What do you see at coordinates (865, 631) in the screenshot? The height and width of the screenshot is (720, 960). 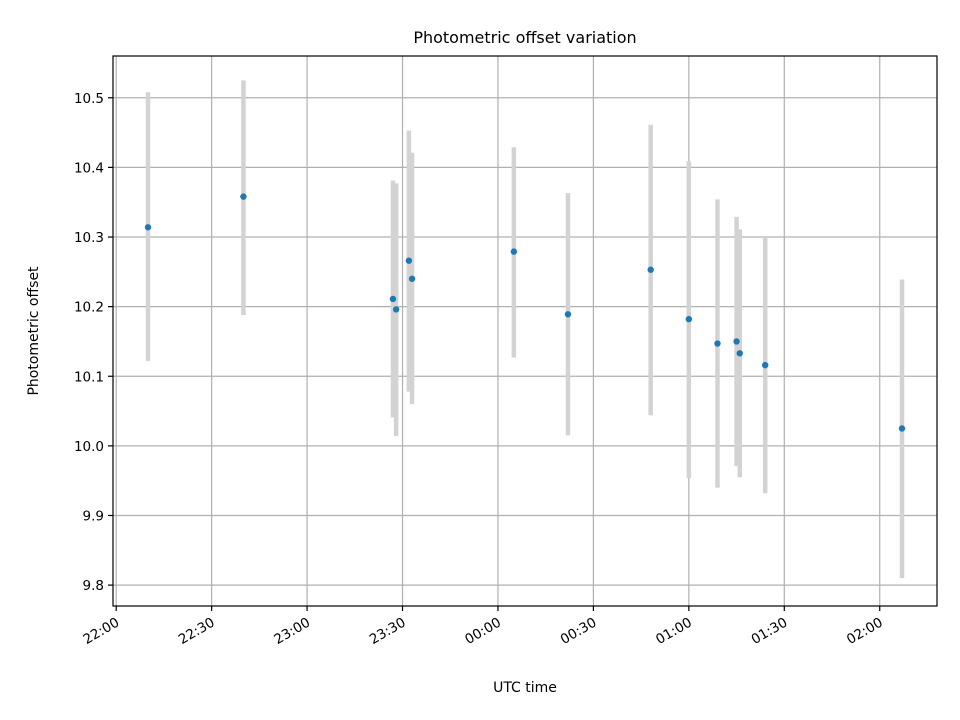 I see `x-tick-label: 02:00` at bounding box center [865, 631].